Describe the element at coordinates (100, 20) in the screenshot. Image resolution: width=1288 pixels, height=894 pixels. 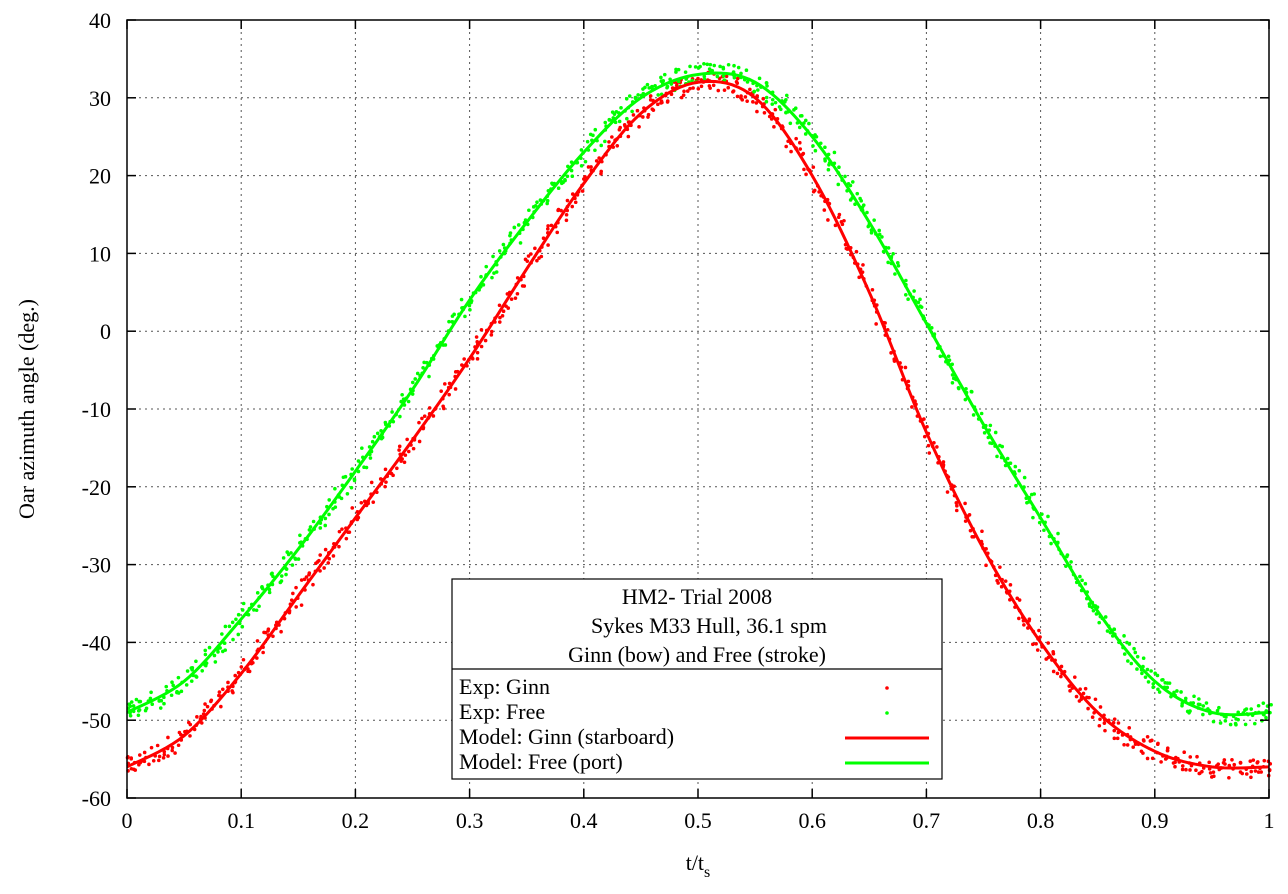
I see `y-tick-label: 40` at that location.